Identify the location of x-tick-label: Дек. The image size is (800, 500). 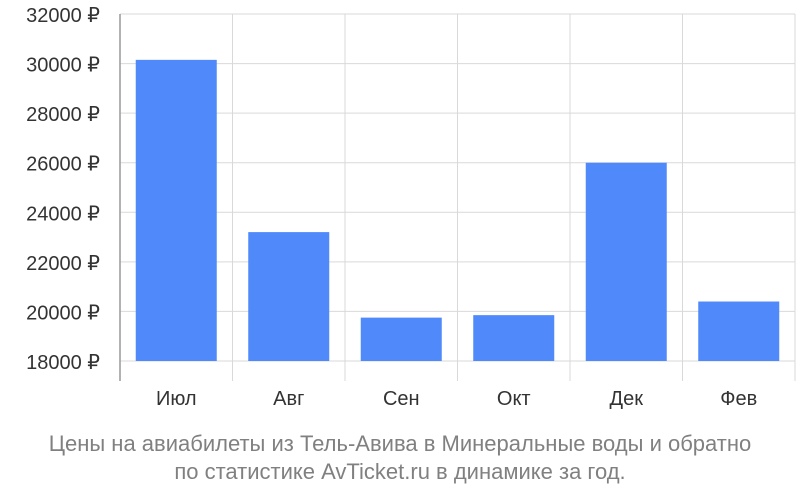
(627, 399).